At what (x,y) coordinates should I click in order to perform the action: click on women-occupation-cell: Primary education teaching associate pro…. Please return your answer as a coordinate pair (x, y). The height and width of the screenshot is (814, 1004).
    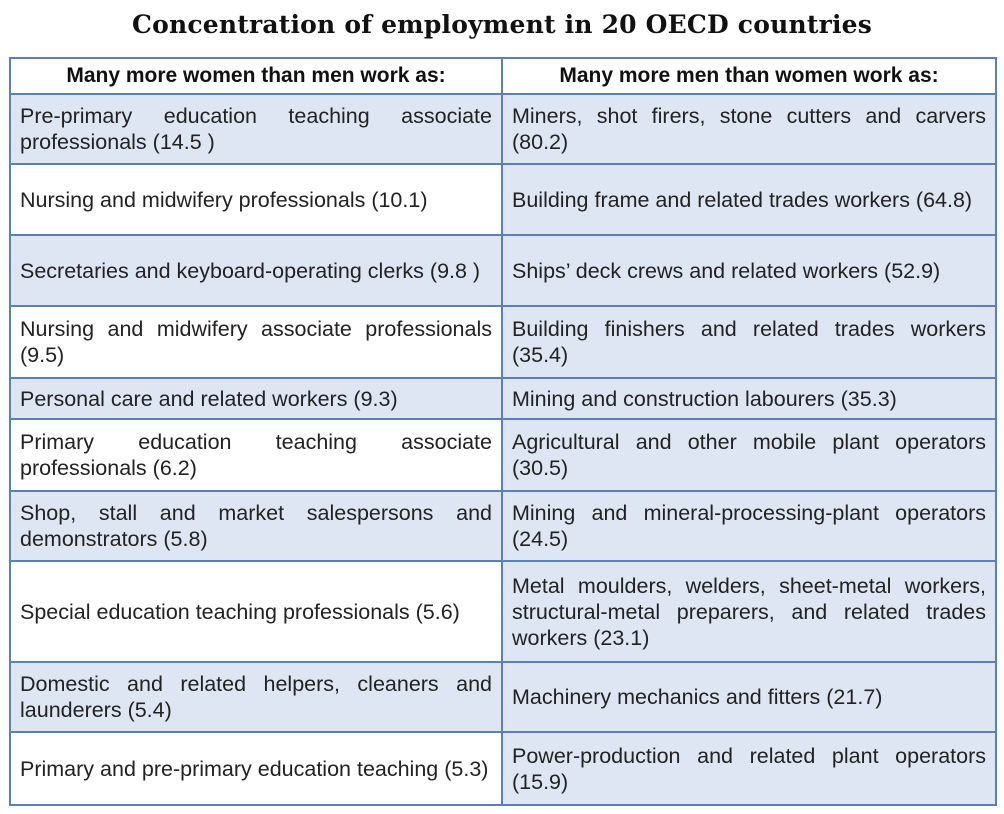
    Looking at the image, I should click on (256, 455).